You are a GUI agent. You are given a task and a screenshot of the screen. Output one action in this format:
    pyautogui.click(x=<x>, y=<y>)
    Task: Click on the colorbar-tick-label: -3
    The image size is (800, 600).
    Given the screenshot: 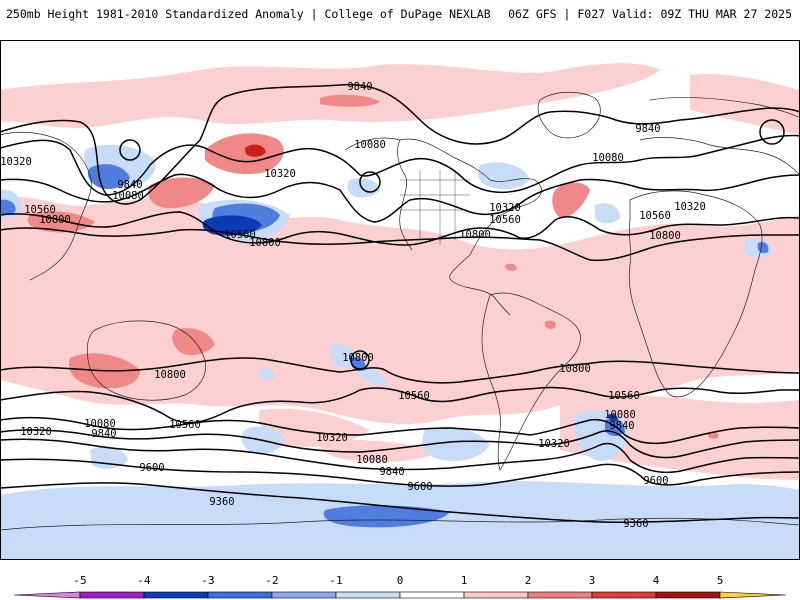 What is the action you would take?
    pyautogui.click(x=207, y=580)
    